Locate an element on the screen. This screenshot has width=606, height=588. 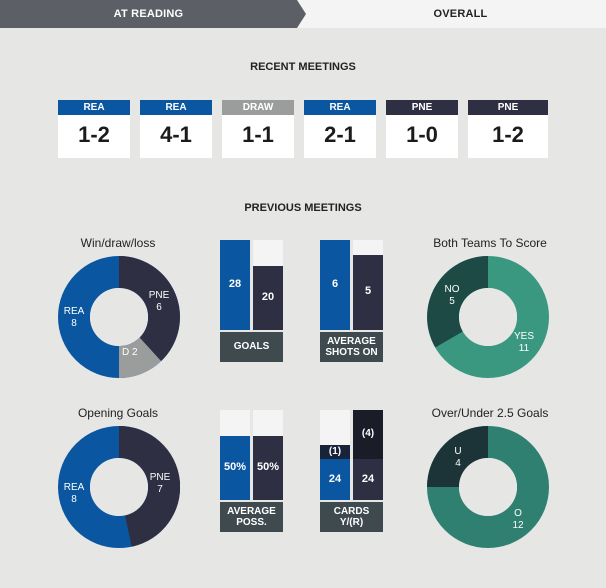
ou-over-label: O 12 is located at coordinates (518, 520).